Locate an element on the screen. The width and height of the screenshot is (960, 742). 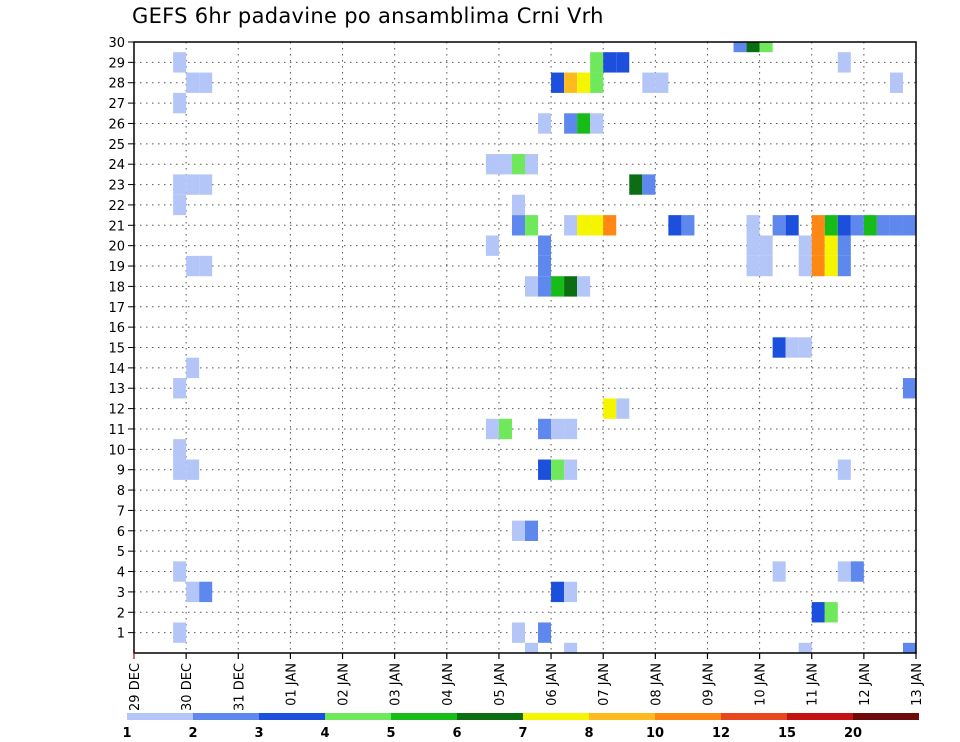
legend-label: 12 is located at coordinates (721, 733).